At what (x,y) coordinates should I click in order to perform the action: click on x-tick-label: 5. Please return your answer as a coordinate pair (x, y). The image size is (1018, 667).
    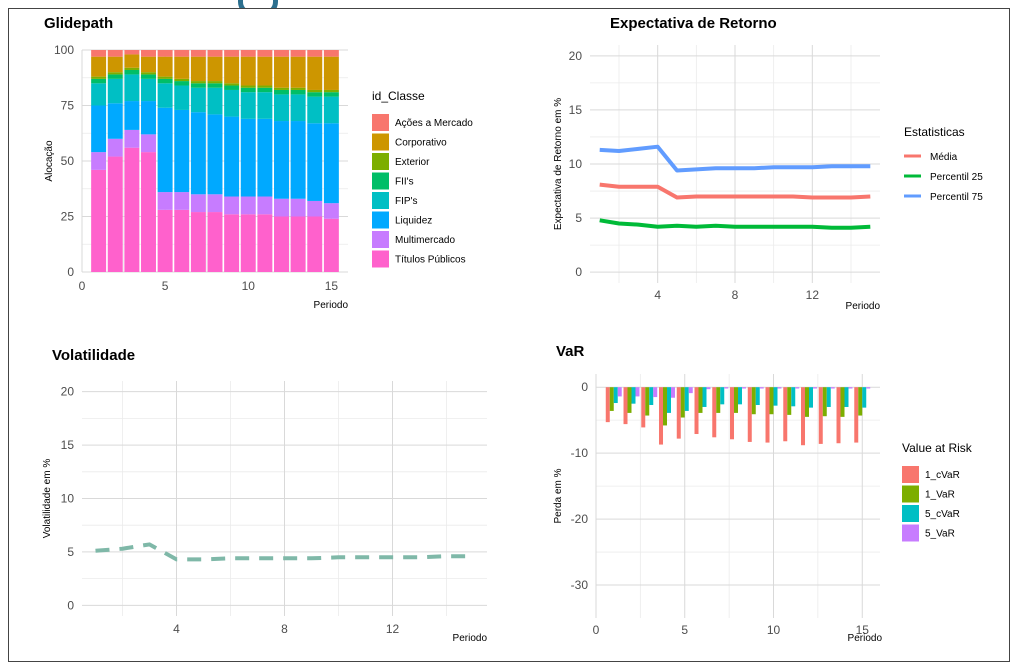
    Looking at the image, I should click on (165, 286).